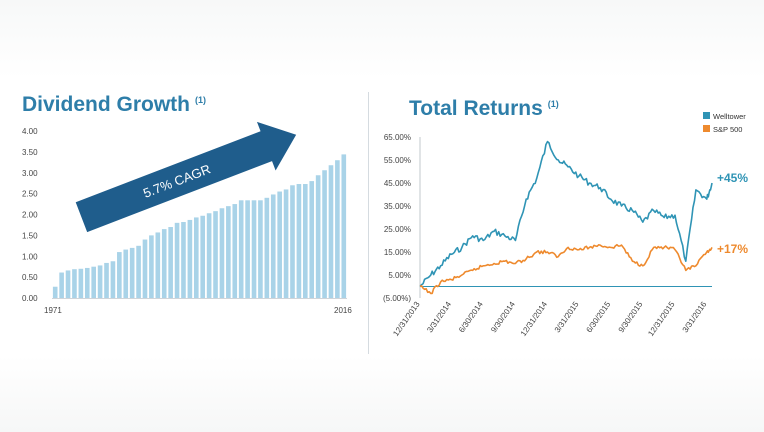 The height and width of the screenshot is (432, 764). Describe the element at coordinates (439, 317) in the screenshot. I see `x-tick-label: 3/31/2014` at that location.